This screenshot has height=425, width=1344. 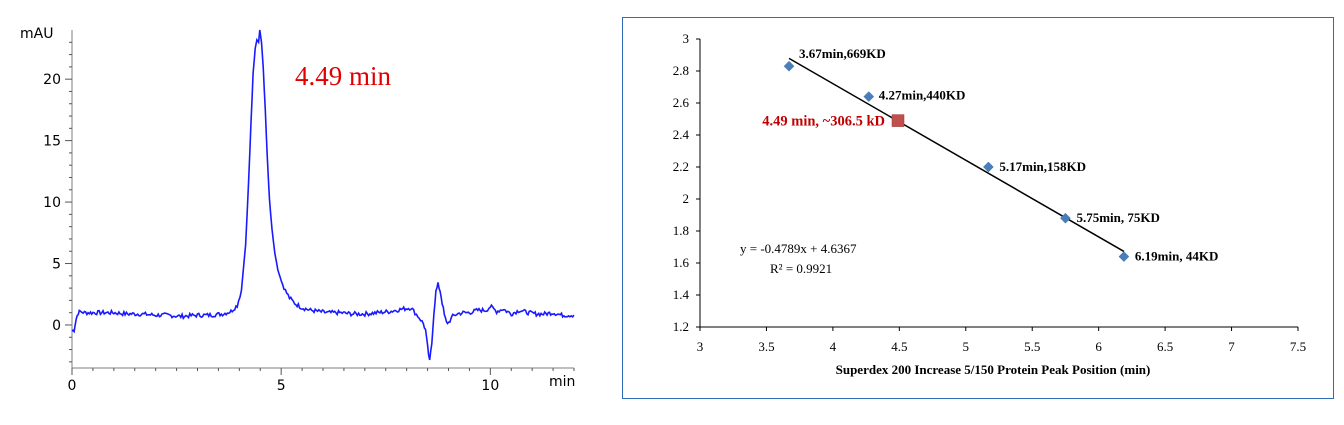 I want to click on y-tick-label: 2.8, so click(x=681, y=70).